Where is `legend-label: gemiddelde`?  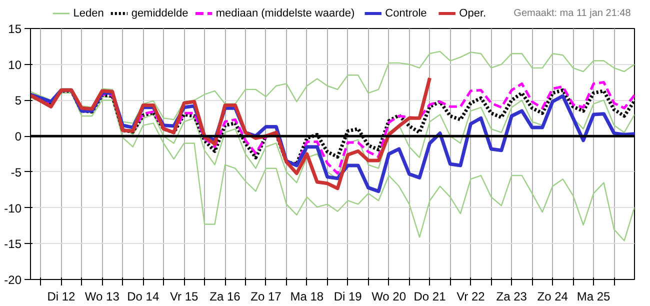
legend-label: gemiddelde is located at coordinates (159, 14).